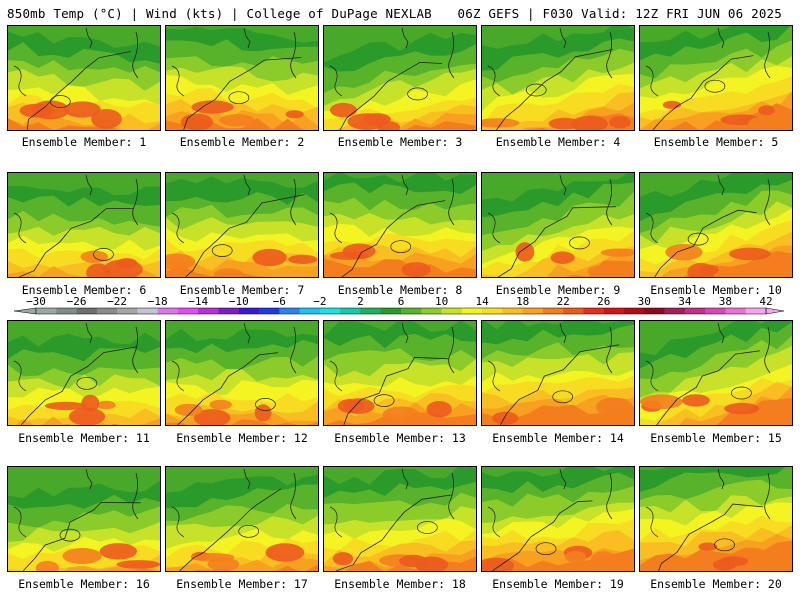  What do you see at coordinates (716, 142) in the screenshot?
I see `ensemble-member-label: Ensemble Member: 5` at bounding box center [716, 142].